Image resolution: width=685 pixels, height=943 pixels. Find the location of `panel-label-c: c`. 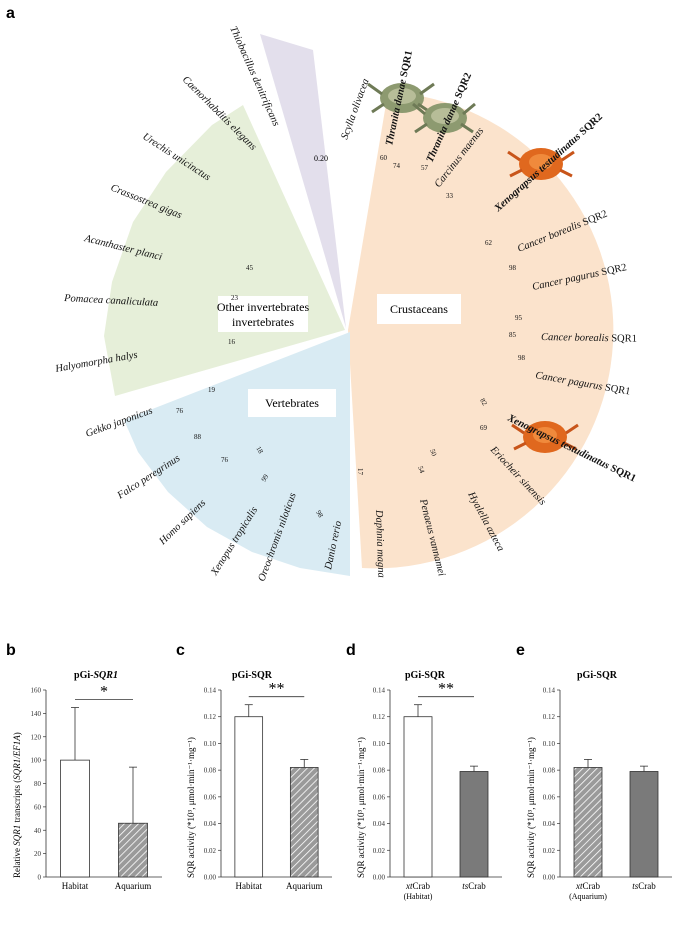

panel-label-c: c is located at coordinates (180, 650).